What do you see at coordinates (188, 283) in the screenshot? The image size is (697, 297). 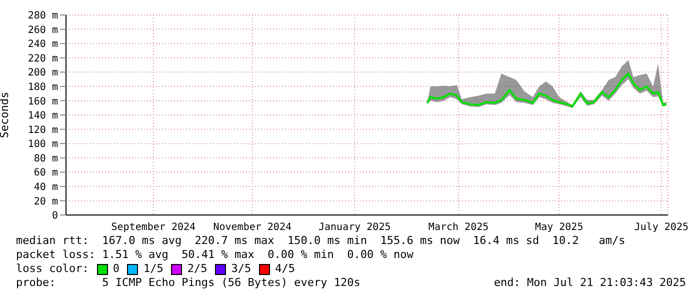 I see `text: probe: 5 ICMP Echo Pings (56 Bytes) every 120s` at bounding box center [188, 283].